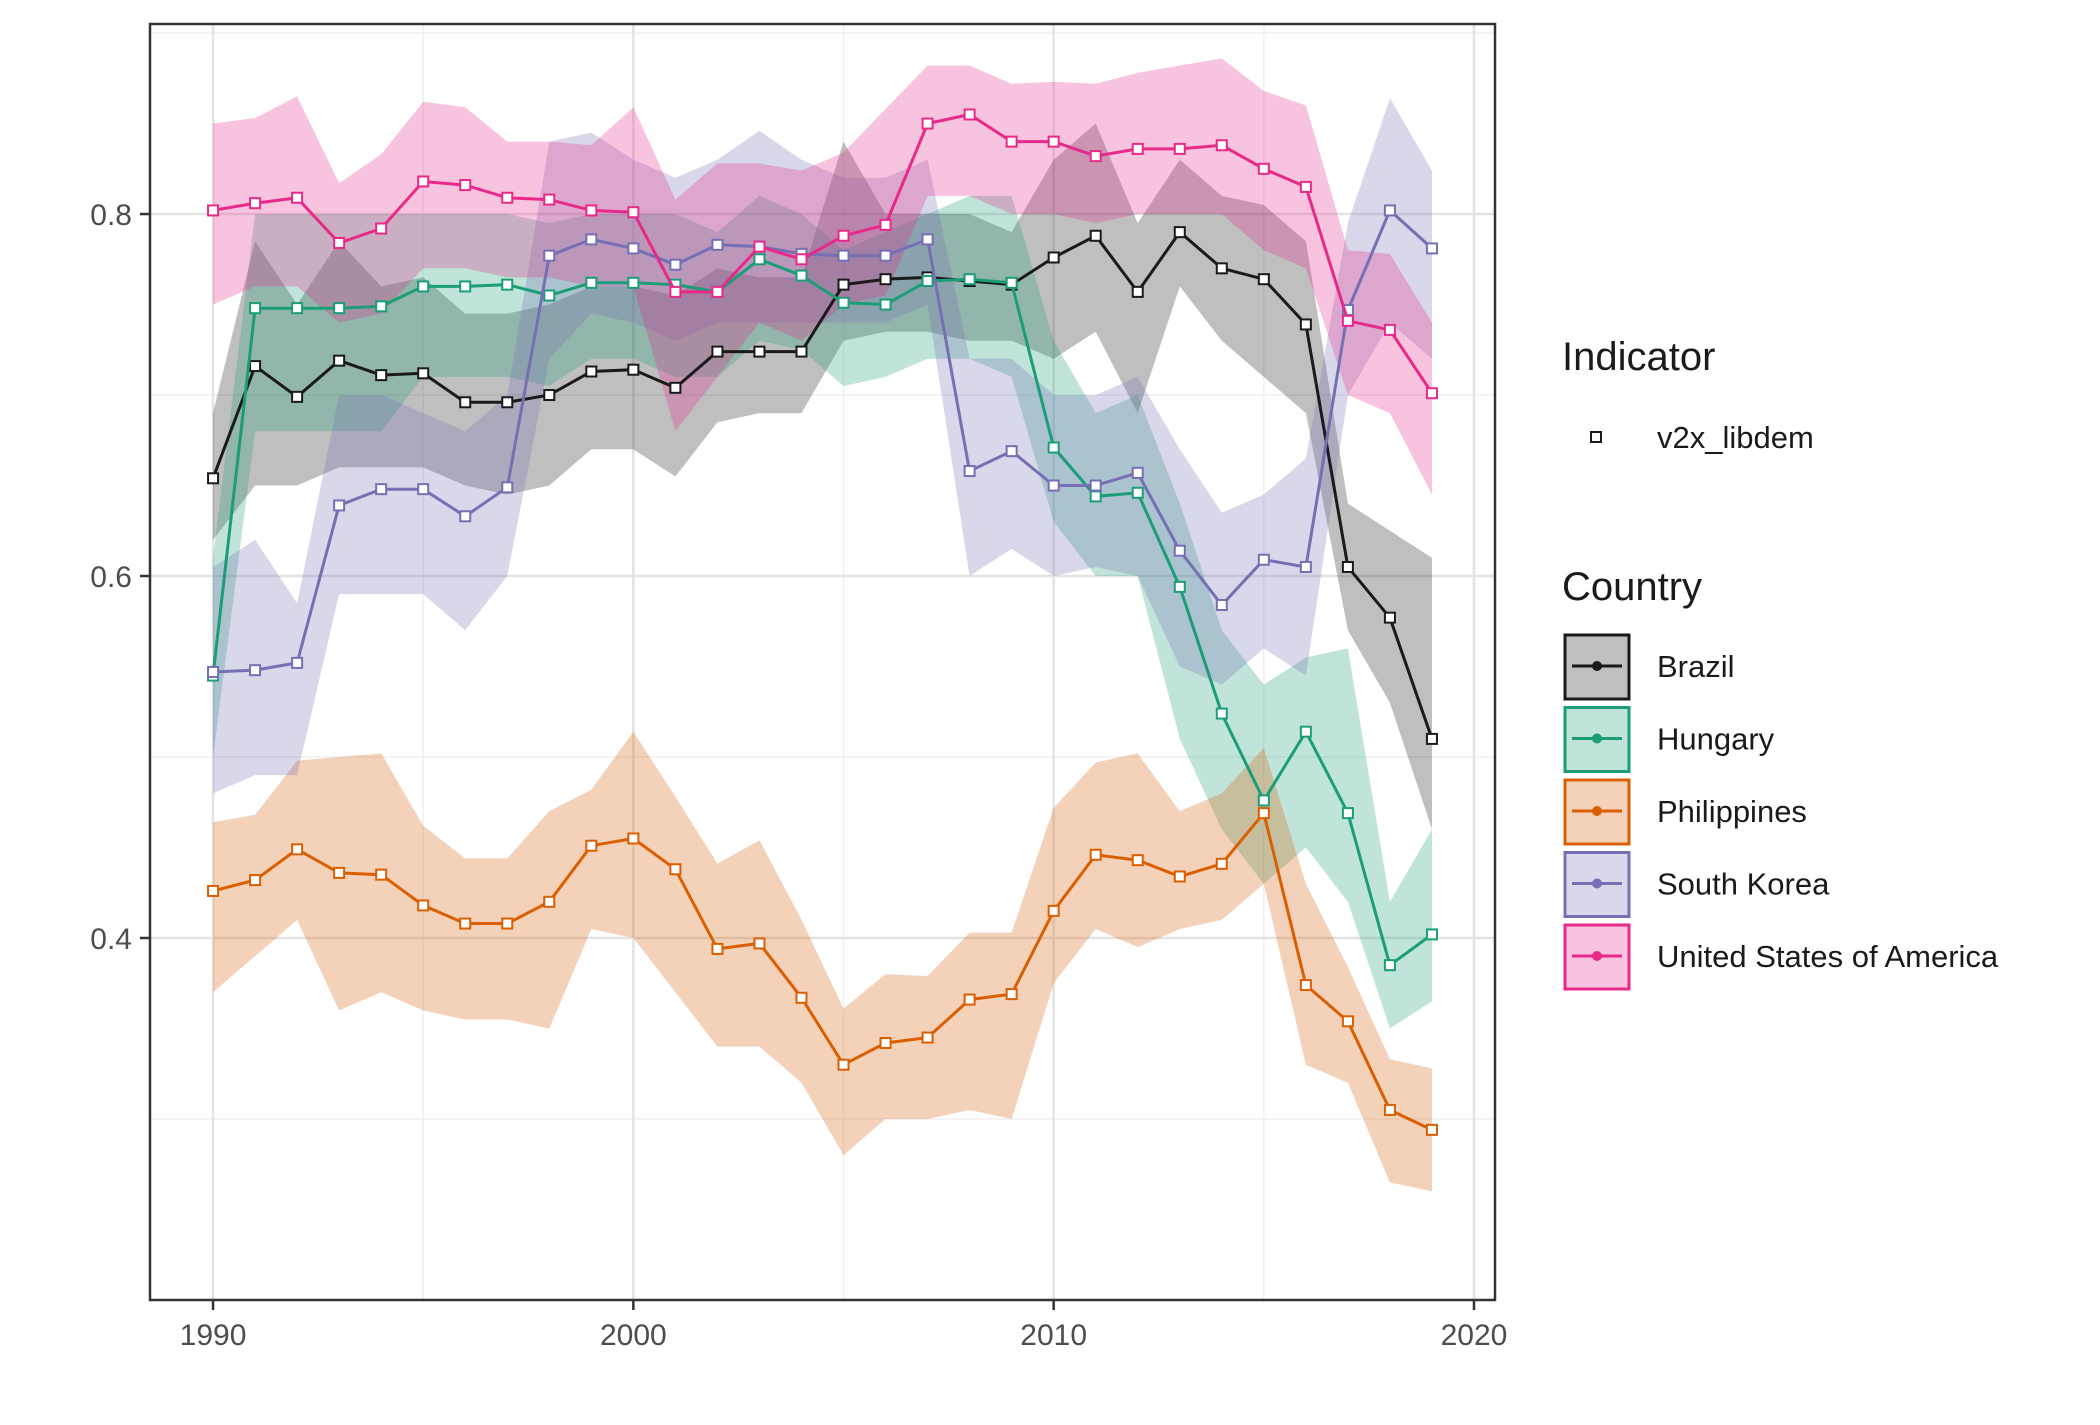  Describe the element at coordinates (1696, 666) in the screenshot. I see `legend-label-brazil: Brazil` at that location.